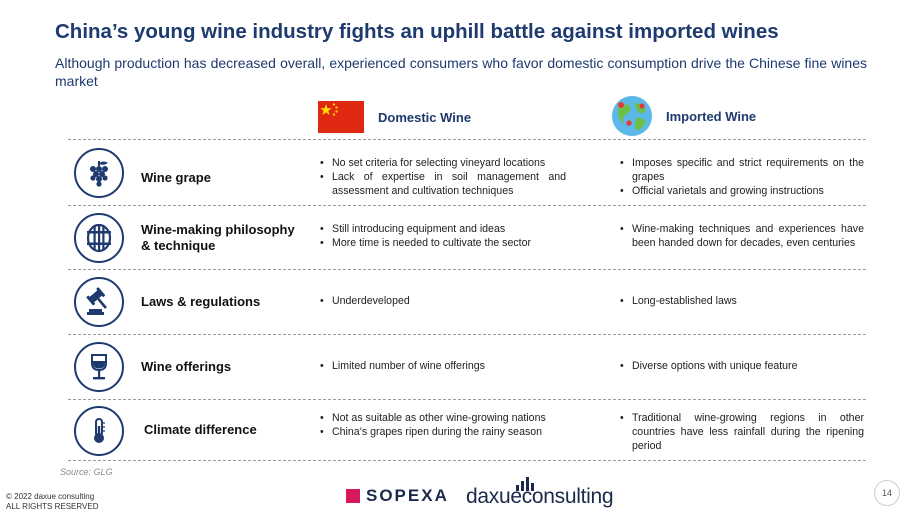 Image resolution: width=920 pixels, height=518 pixels. What do you see at coordinates (353, 496) in the screenshot?
I see `sopexa-square-icon` at bounding box center [353, 496].